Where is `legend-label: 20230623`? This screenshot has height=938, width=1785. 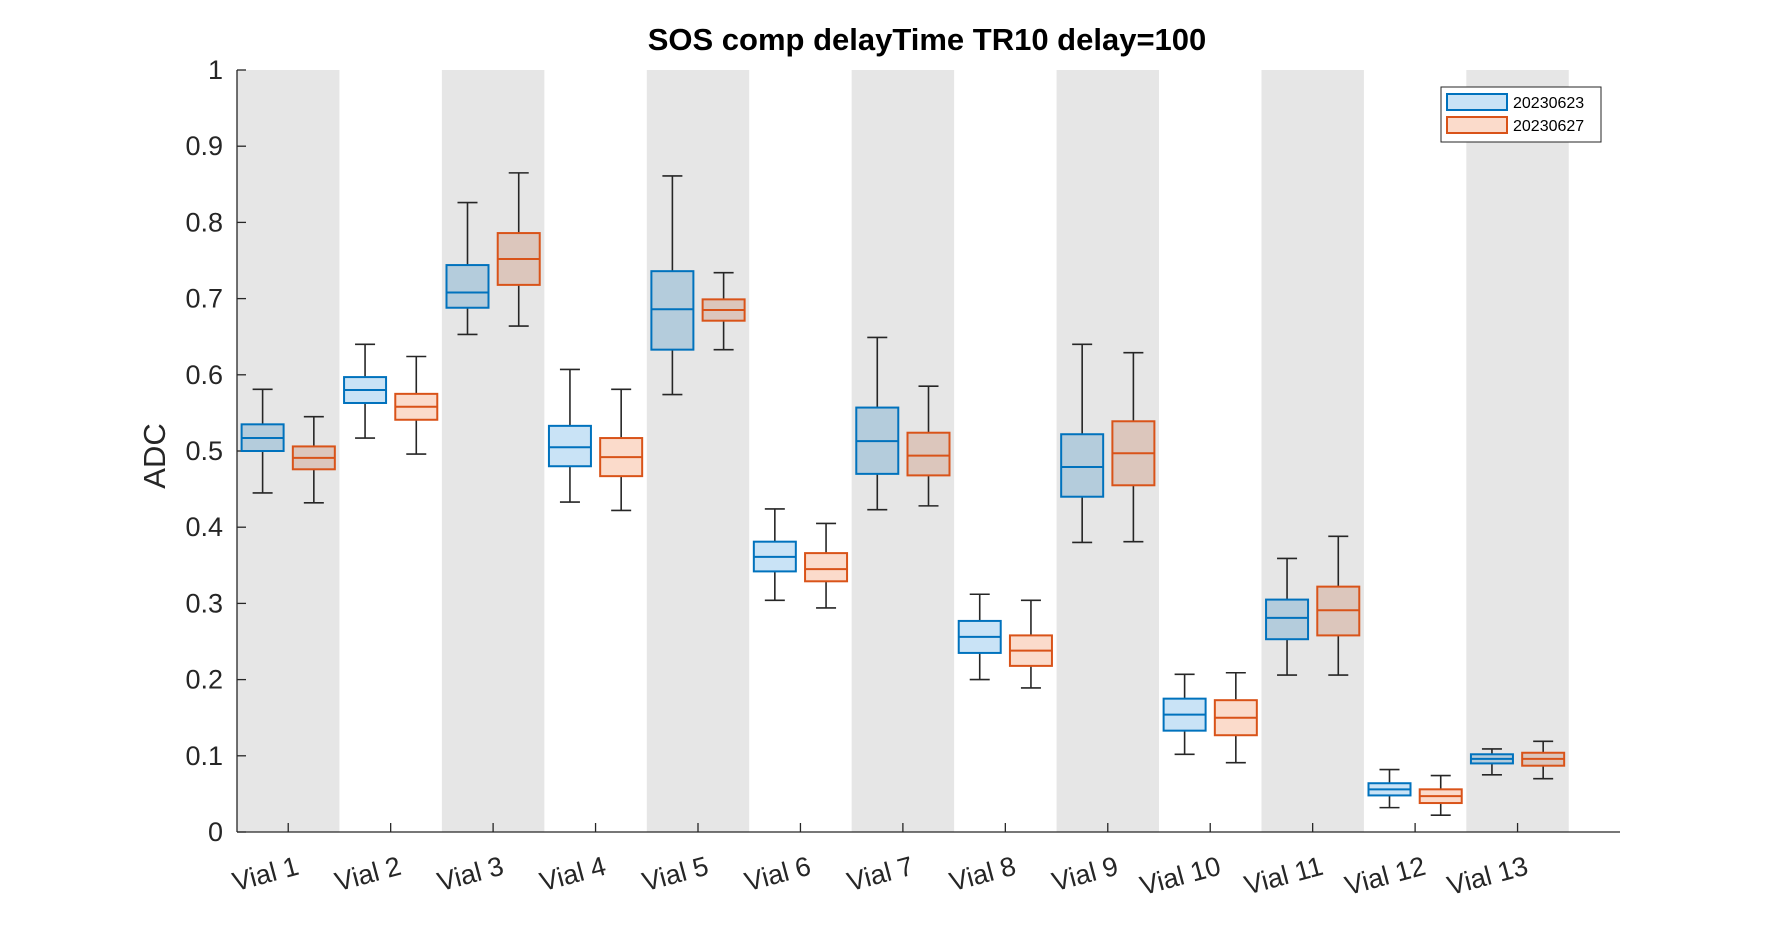
legend-label: 20230623 is located at coordinates (1548, 103).